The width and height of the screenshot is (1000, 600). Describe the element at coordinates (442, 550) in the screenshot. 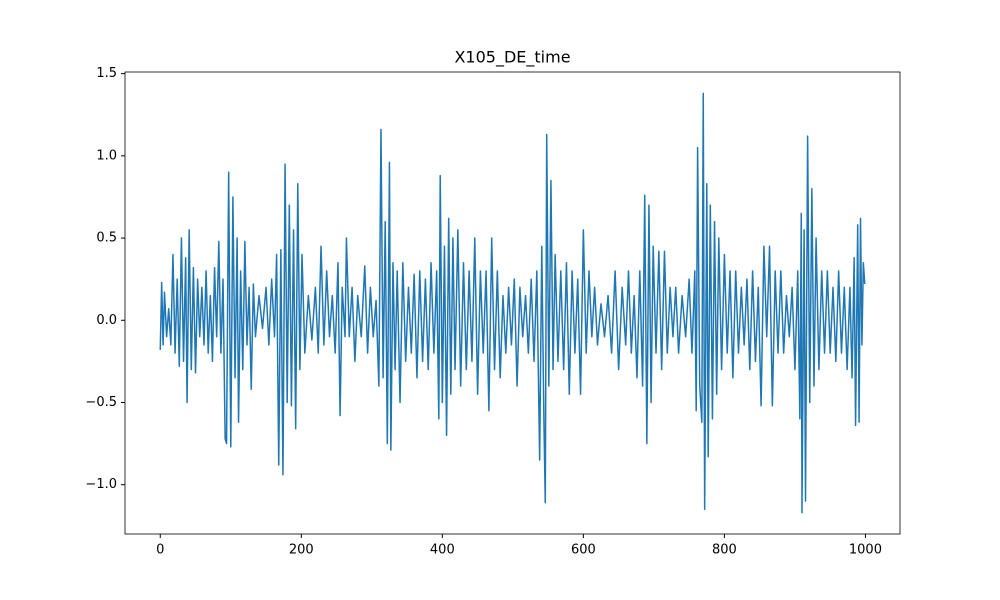

I see `x-tick-label: 400` at that location.